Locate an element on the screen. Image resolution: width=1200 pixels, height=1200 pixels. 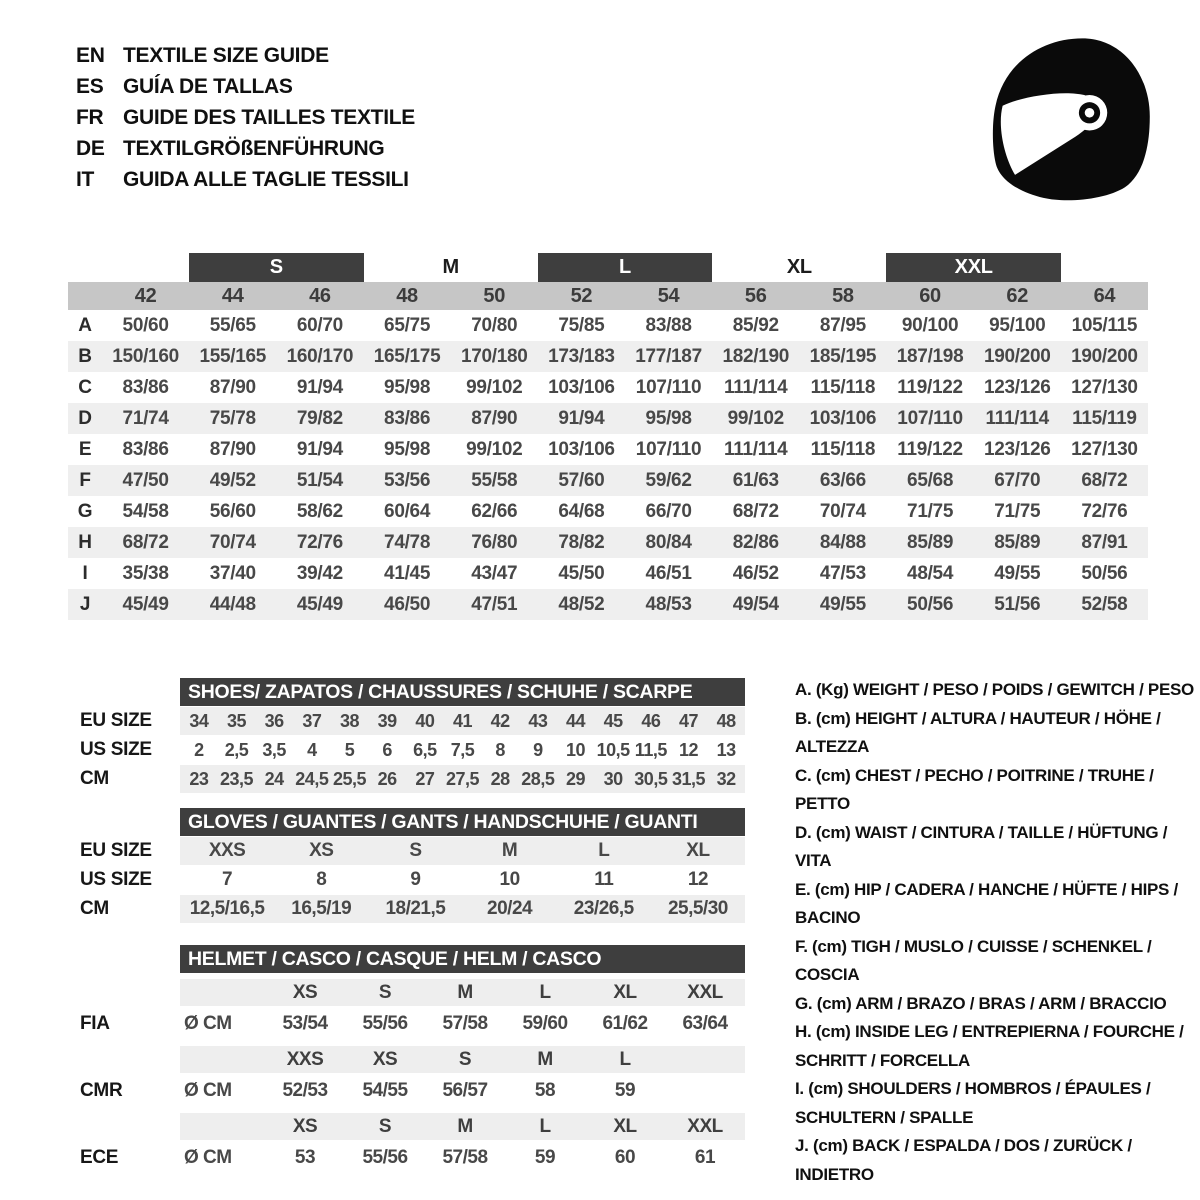
size-group-s: S is located at coordinates (276, 267).